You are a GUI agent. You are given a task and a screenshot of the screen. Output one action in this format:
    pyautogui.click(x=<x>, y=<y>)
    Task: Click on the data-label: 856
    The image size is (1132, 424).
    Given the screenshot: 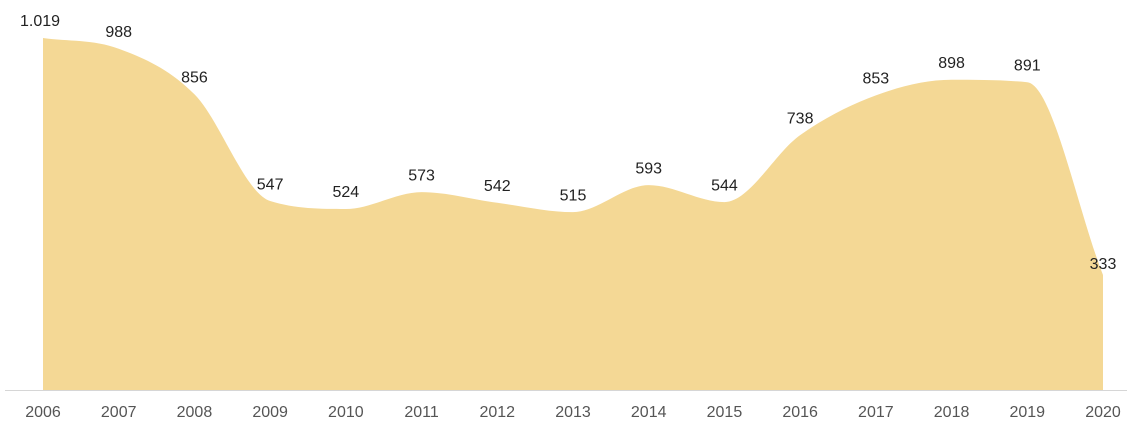 What is the action you would take?
    pyautogui.click(x=194, y=78)
    